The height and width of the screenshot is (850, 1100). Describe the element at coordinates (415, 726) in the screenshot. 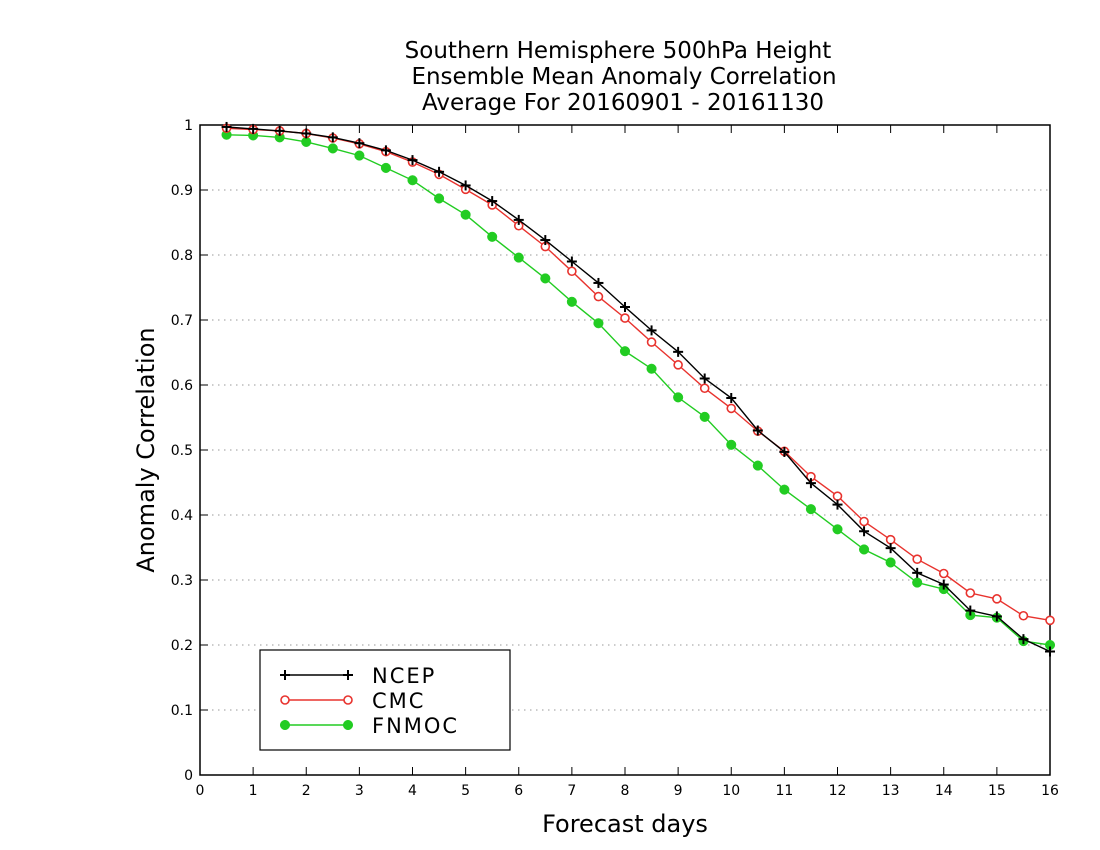

I see `legend-label: FNMOC` at that location.